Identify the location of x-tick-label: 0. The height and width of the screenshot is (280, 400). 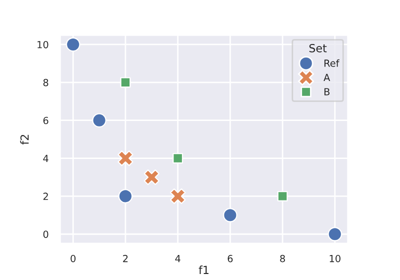
(73, 258).